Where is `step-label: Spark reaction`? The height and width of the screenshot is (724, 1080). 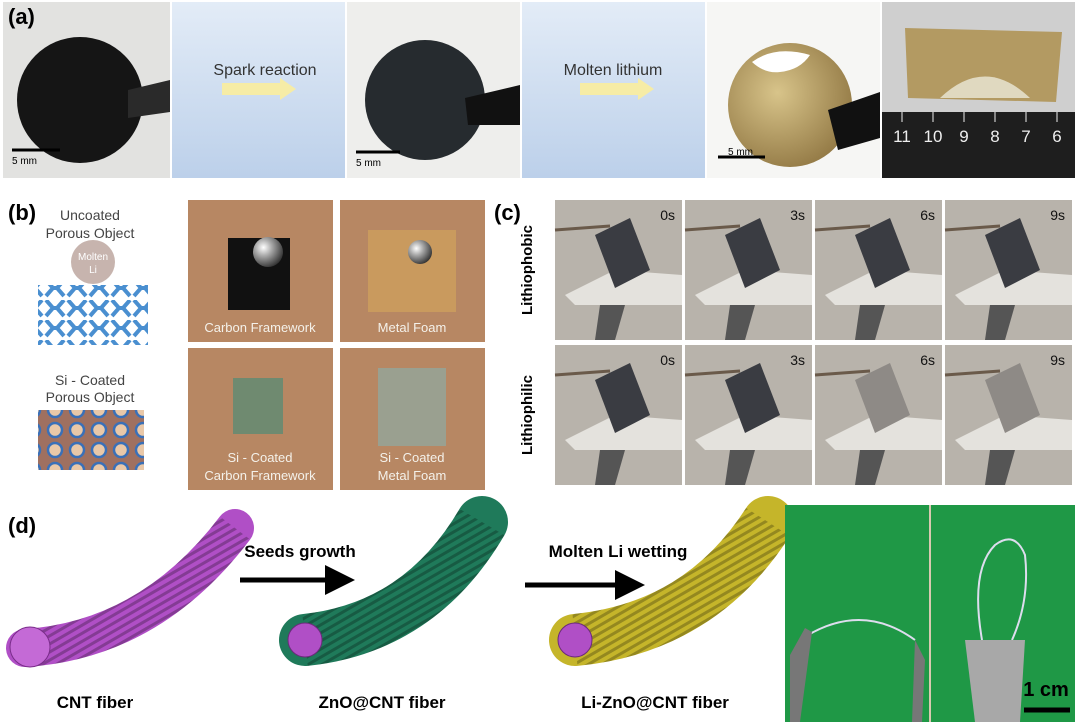 step-label: Spark reaction is located at coordinates (264, 70).